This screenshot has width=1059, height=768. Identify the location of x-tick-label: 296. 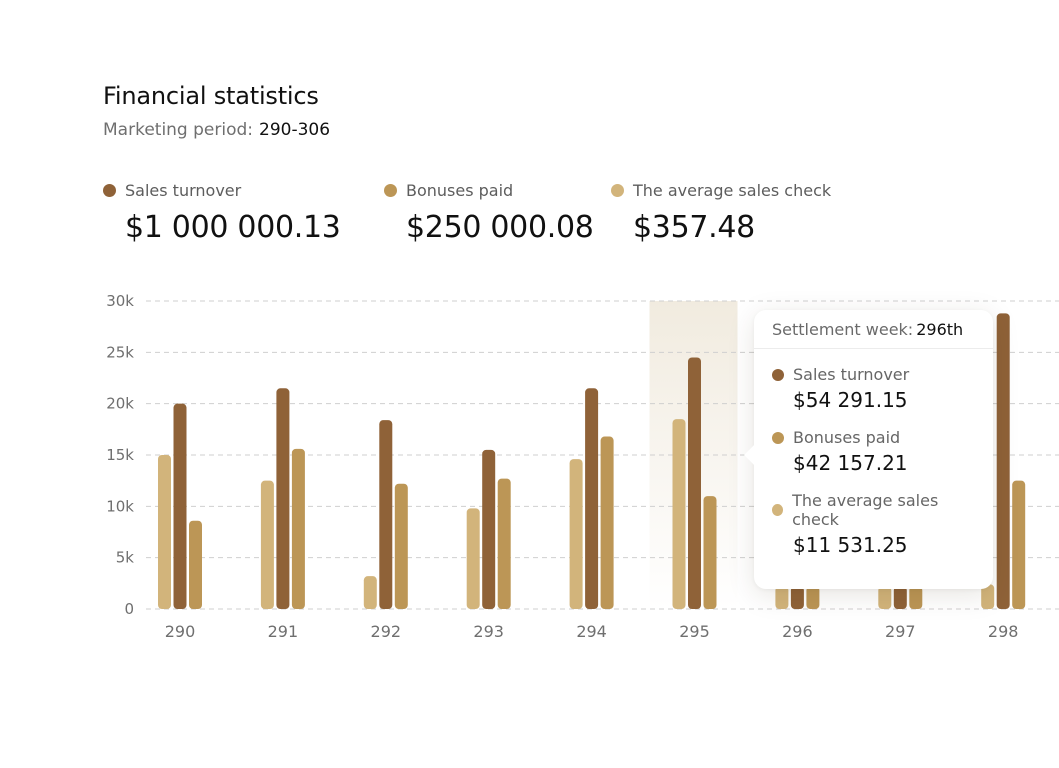
(797, 631).